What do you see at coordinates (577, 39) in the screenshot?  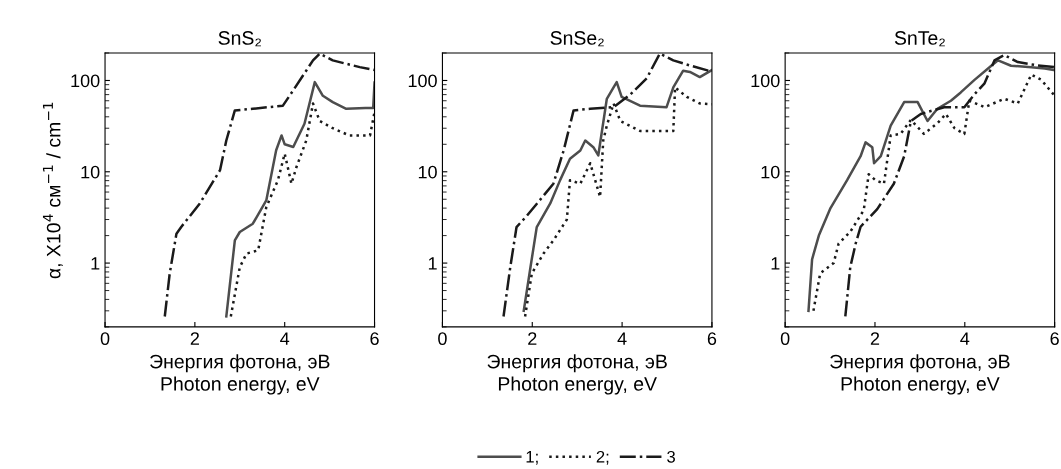 I see `chart-title: SnSe₂` at bounding box center [577, 39].